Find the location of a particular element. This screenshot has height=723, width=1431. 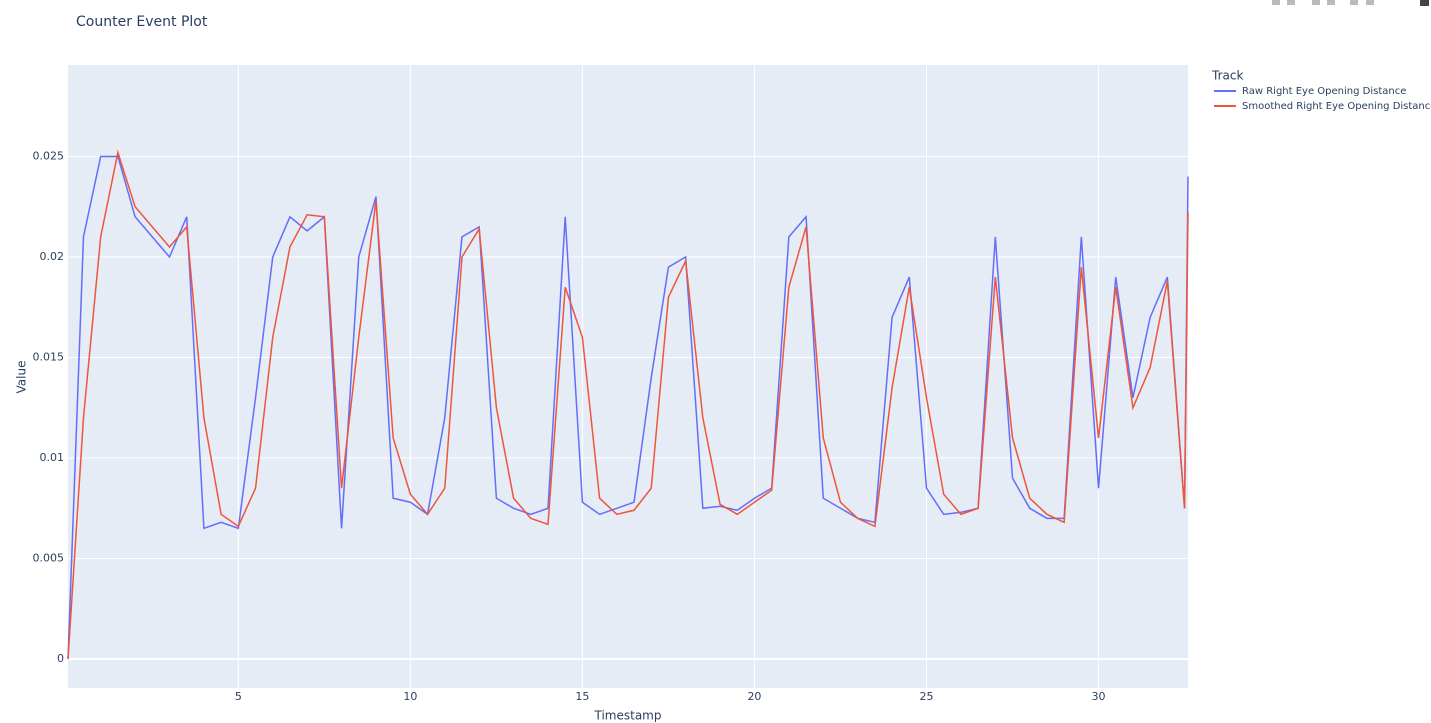

y-tick-label: 0.02 is located at coordinates (52, 256).